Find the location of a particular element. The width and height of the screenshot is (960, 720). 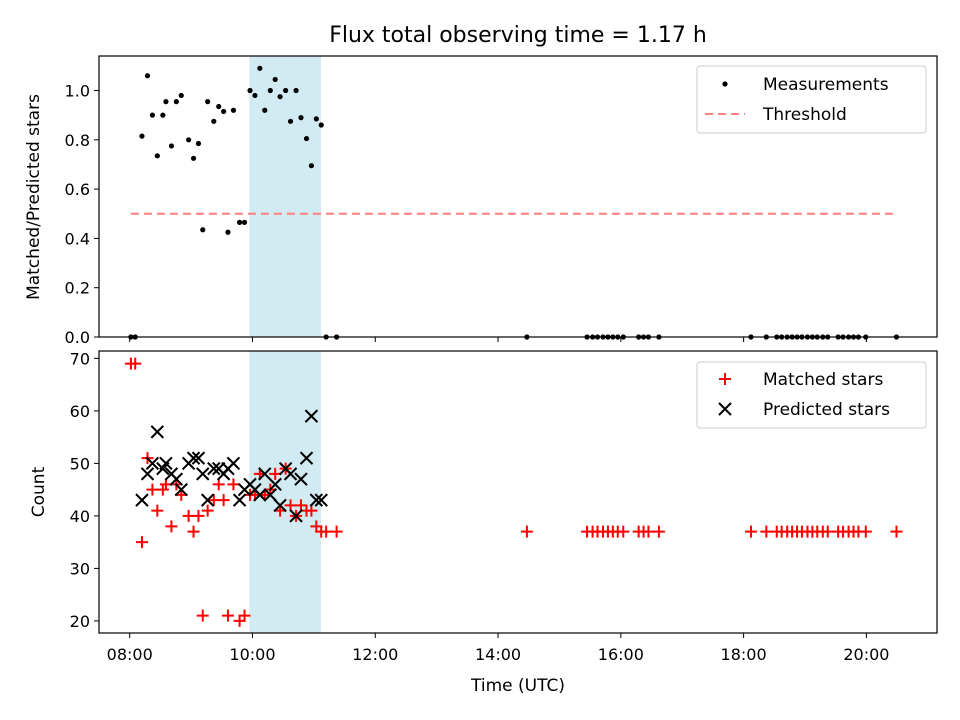

counts-y-tick-label: 40 is located at coordinates (80, 516).